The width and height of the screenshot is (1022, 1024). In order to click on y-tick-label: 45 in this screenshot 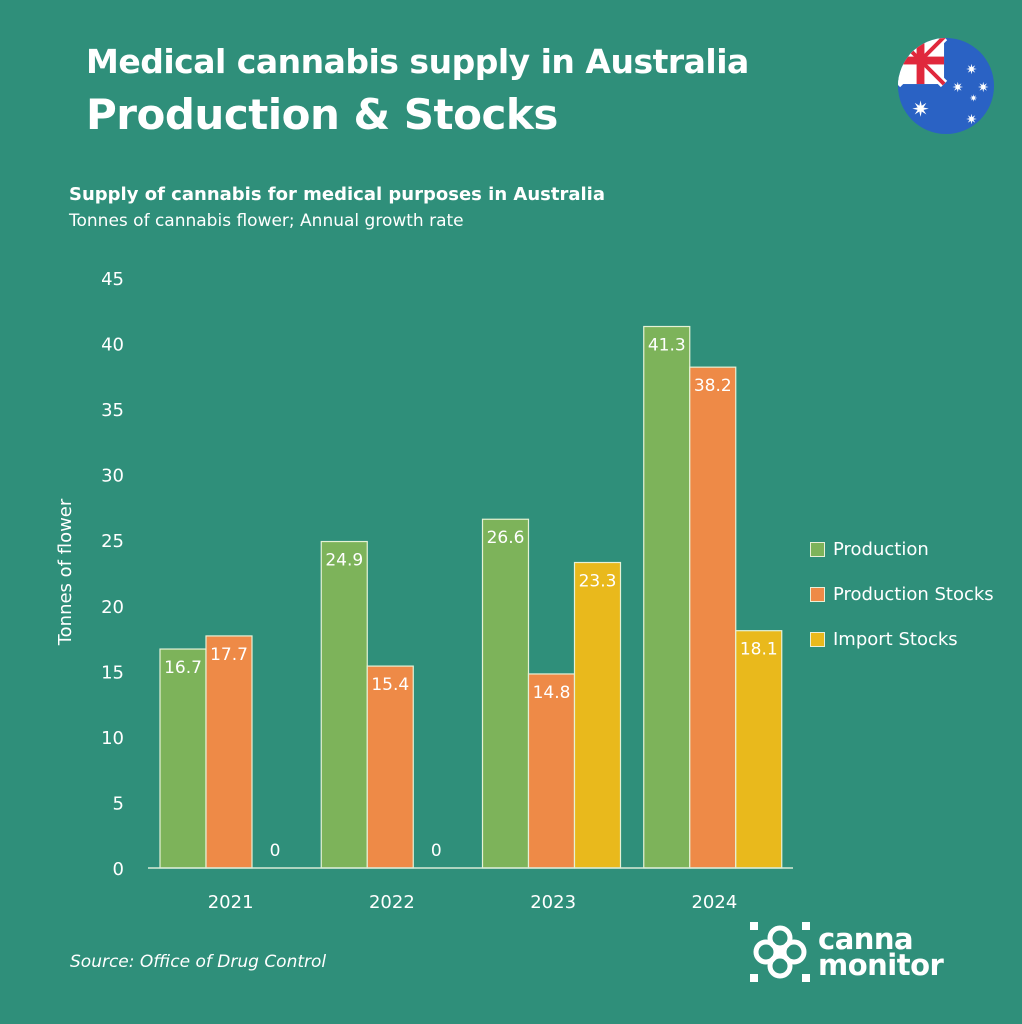, I will do `click(112, 279)`.